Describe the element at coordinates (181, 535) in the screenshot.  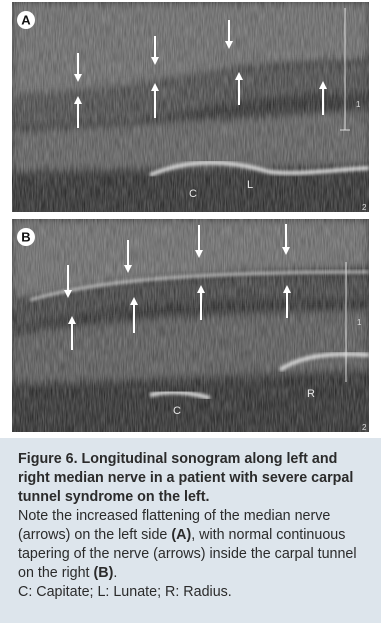
I see `caption-ref: (A)` at that location.